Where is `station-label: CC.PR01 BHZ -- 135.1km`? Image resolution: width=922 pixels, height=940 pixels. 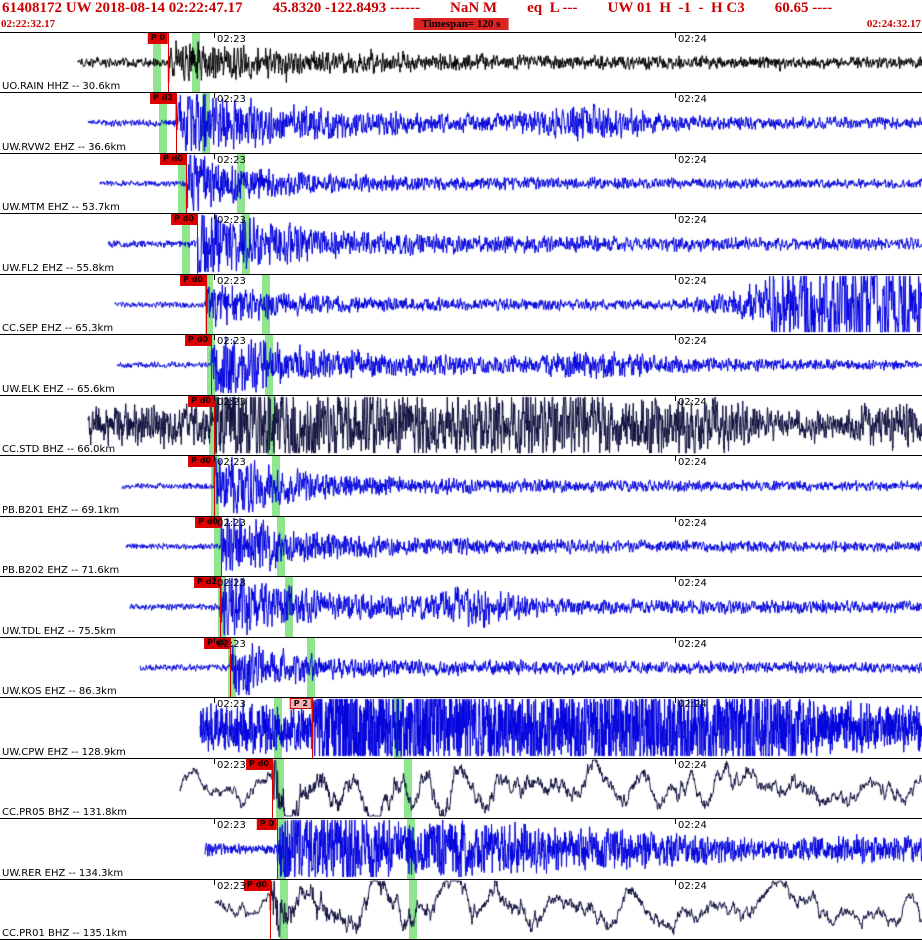
station-label: CC.PR01 BHZ -- 135.1km is located at coordinates (64, 934).